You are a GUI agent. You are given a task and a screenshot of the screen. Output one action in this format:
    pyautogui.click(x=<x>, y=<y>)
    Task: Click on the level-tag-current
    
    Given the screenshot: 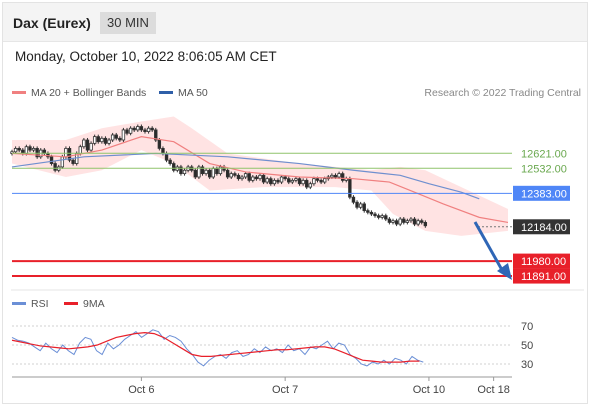 What is the action you would take?
    pyautogui.click(x=541, y=227)
    